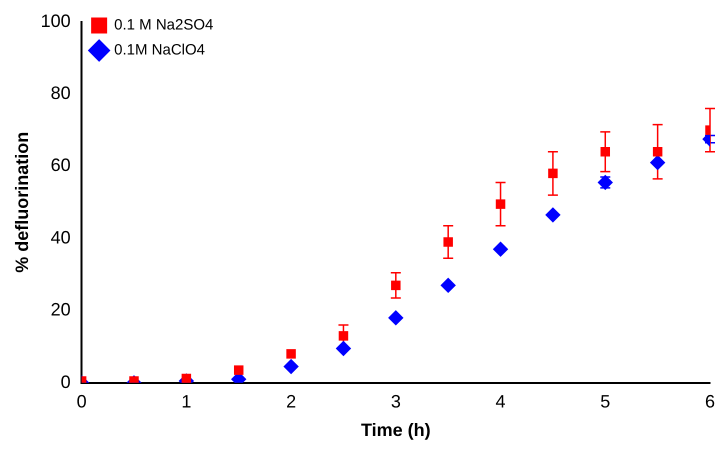 The image size is (728, 454). I want to click on x-tick-label: 5, so click(605, 402).